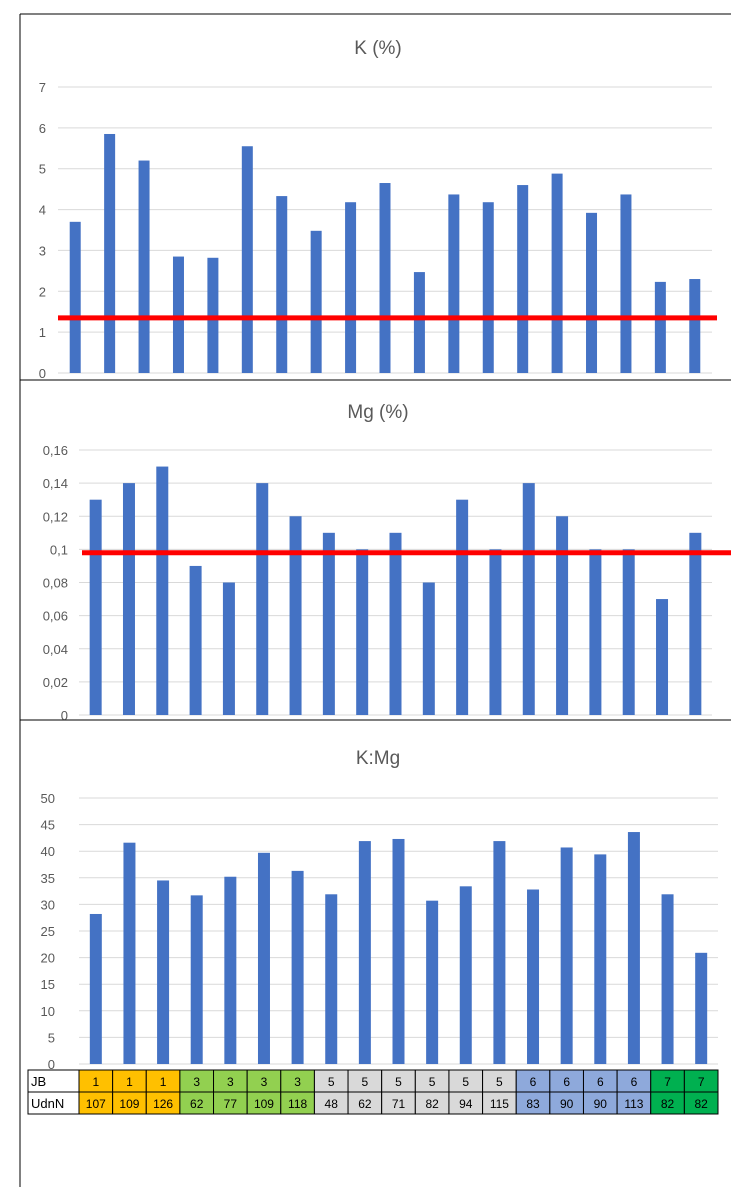  I want to click on y-tick-label: 6, so click(42, 128).